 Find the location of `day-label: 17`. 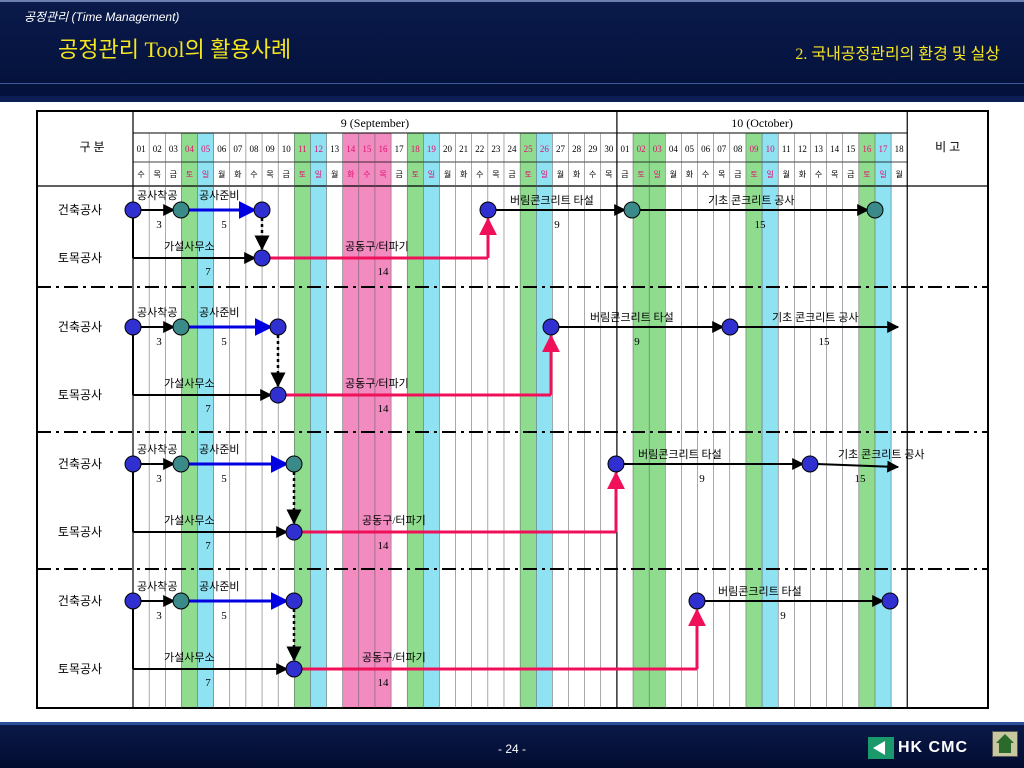

day-label: 17 is located at coordinates (884, 149).